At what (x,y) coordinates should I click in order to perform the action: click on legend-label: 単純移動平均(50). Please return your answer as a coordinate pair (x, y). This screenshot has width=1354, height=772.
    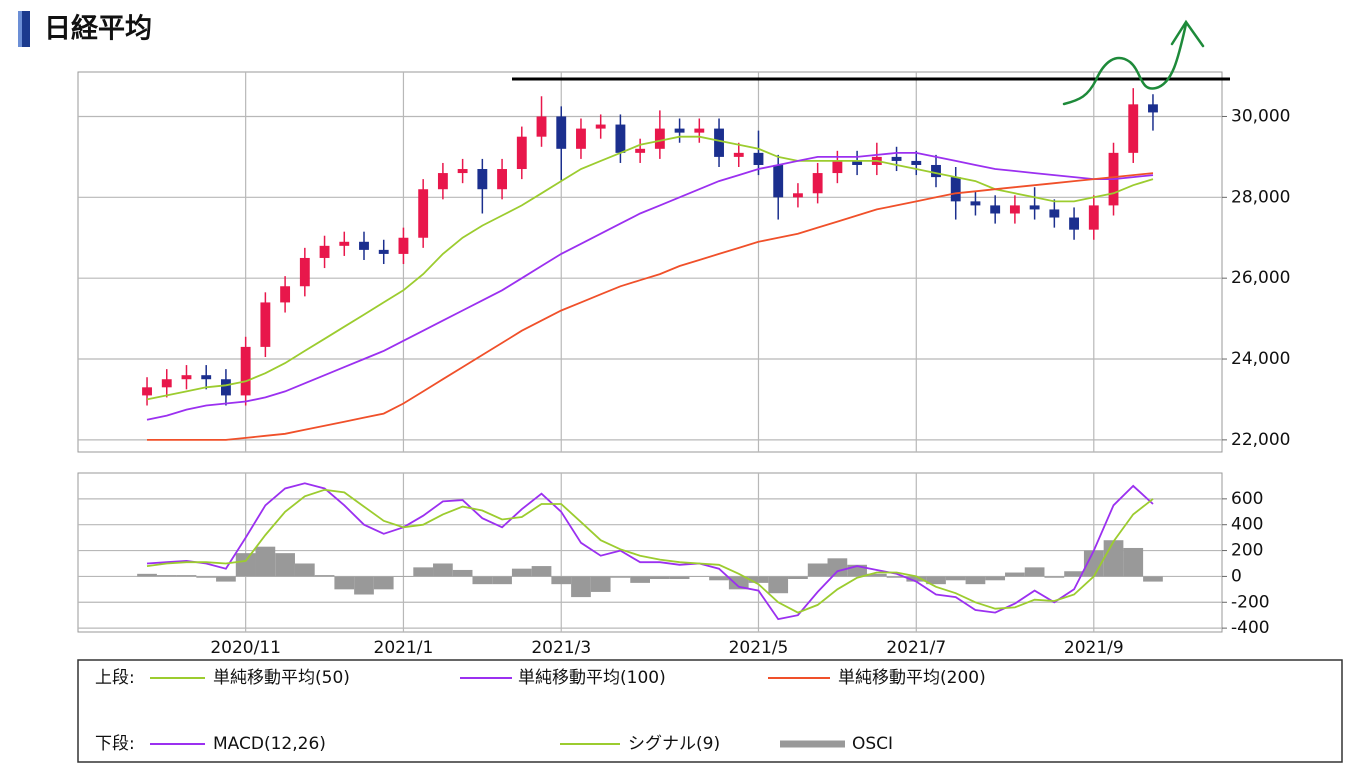
    Looking at the image, I should click on (281, 678).